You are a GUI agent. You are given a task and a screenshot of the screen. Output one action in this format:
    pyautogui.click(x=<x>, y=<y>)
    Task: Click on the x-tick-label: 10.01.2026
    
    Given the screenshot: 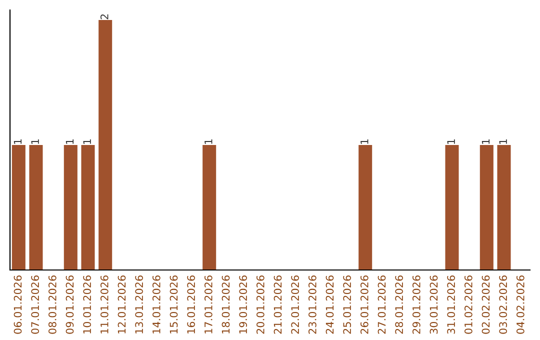 What is the action you would take?
    pyautogui.click(x=87, y=305)
    